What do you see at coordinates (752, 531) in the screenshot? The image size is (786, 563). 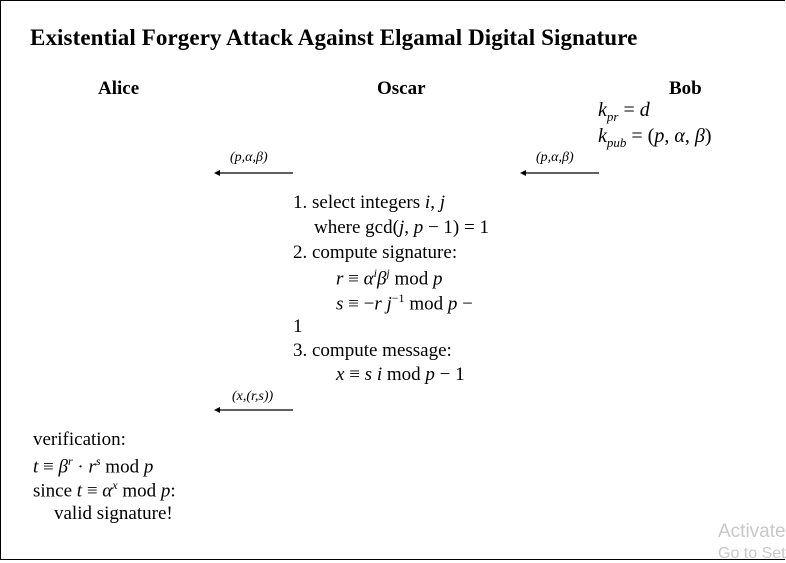 I see `watermark-line-1: Activate` at bounding box center [752, 531].